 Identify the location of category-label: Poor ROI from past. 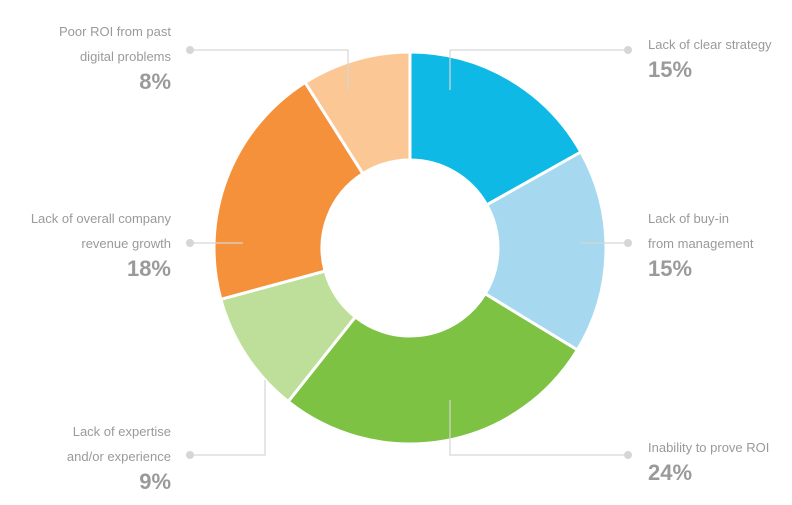
(115, 31).